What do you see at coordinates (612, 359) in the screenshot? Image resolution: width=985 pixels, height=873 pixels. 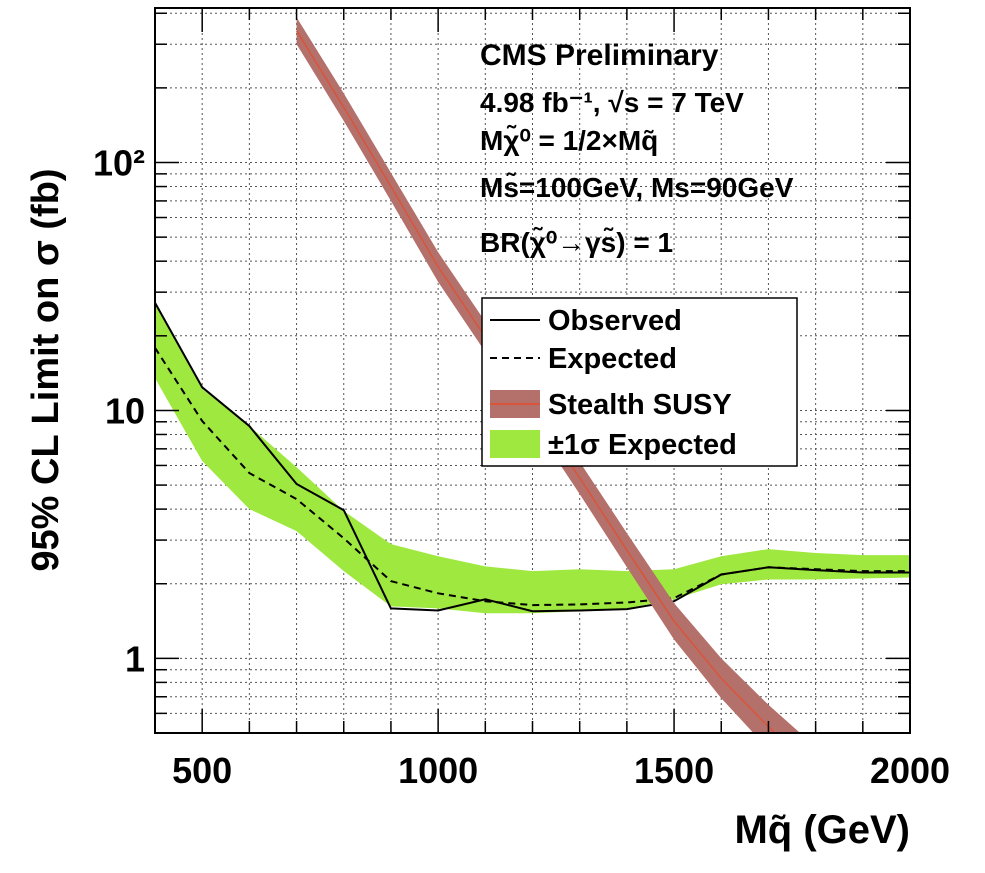 I see `legend-label: Expected` at bounding box center [612, 359].